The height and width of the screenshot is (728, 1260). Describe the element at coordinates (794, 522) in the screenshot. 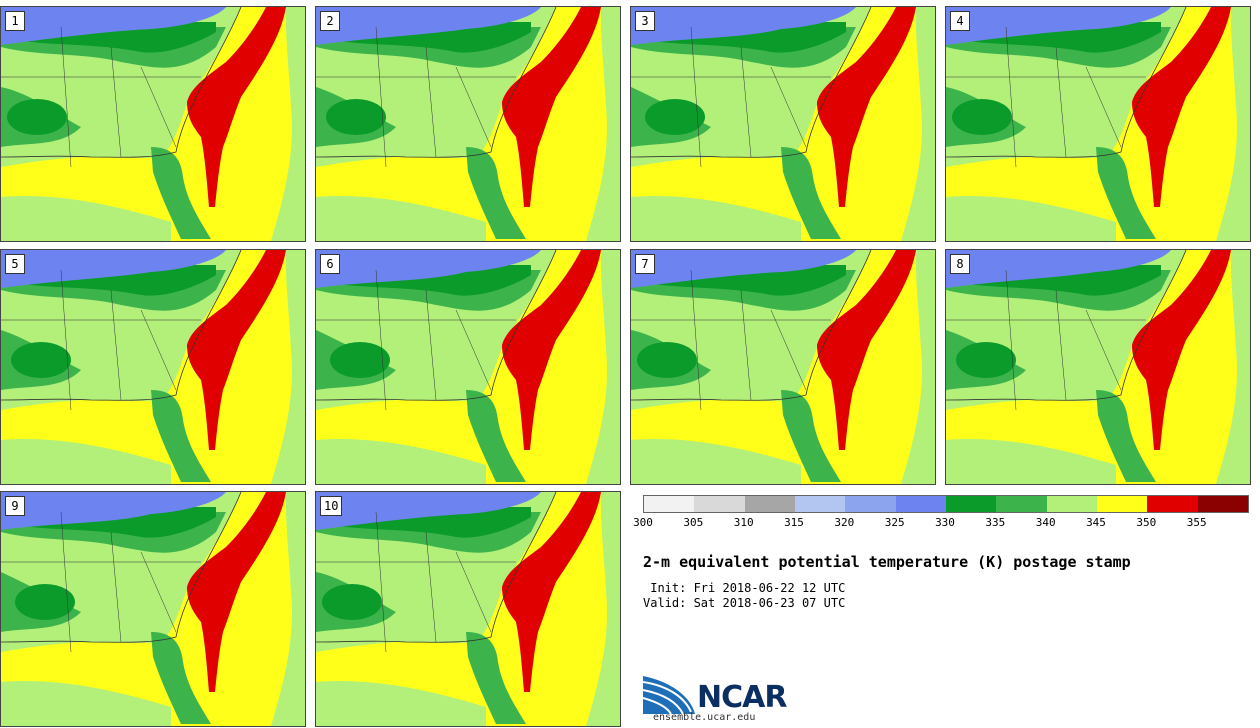

I see `colorbar-tick: 315` at that location.